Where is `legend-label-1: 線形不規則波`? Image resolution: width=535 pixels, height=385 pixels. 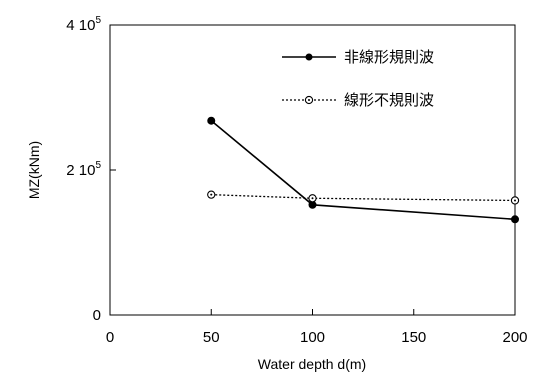 legend-label-1: 線形不規則波 is located at coordinates (389, 100).